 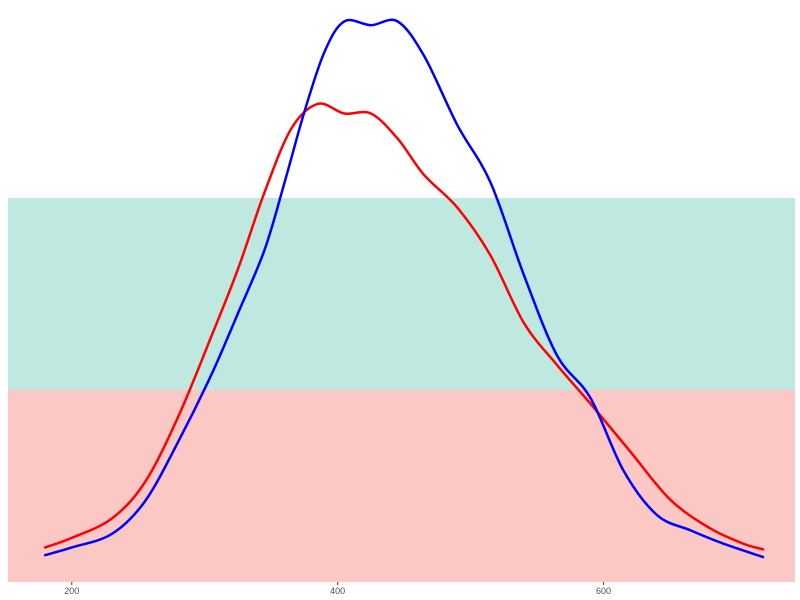 I want to click on x-axis: 200 400 600, so click(x=337, y=589).